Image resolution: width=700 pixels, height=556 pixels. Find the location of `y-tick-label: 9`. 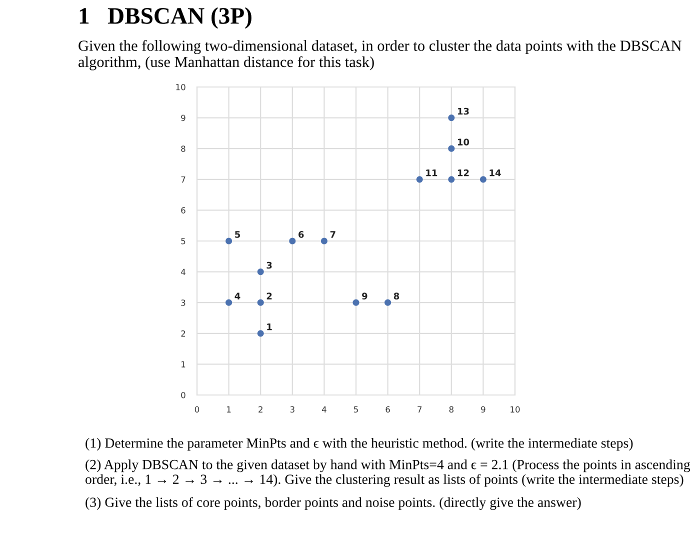

y-tick-label: 9 is located at coordinates (183, 118).